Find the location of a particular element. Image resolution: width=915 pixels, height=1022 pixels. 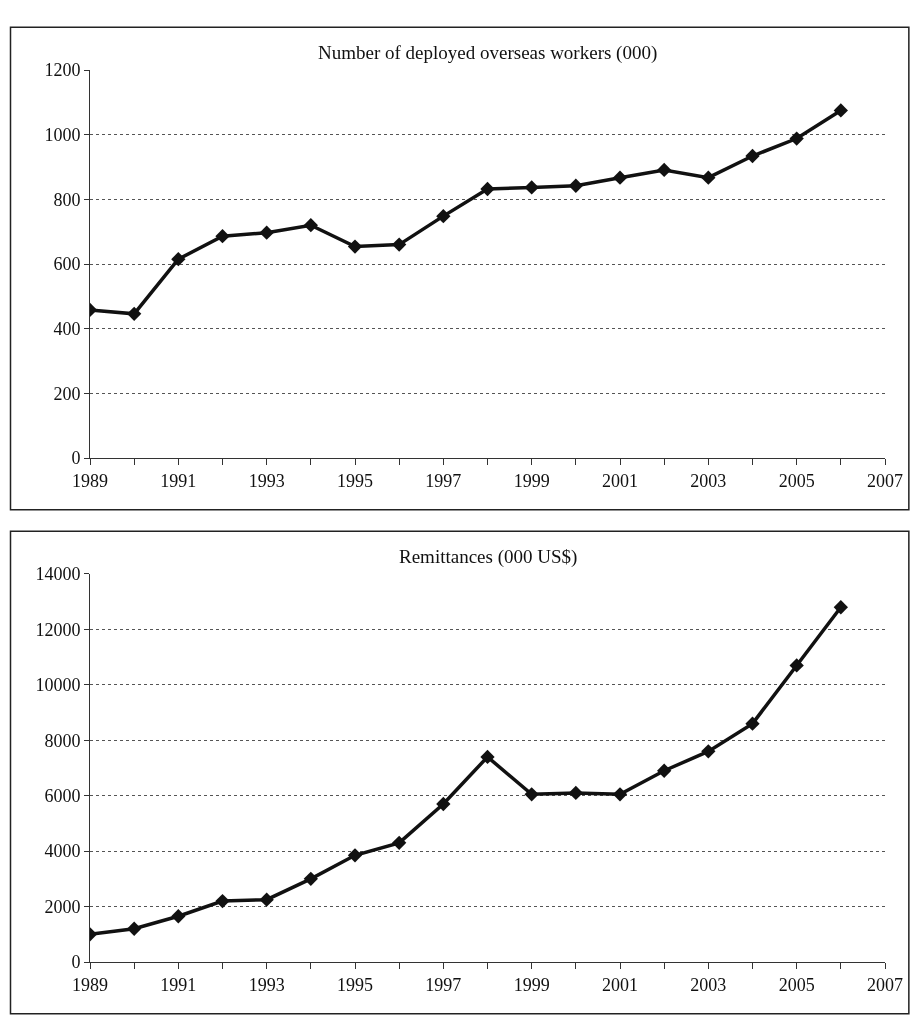

y-tick-label: 400 is located at coordinates (67, 328).